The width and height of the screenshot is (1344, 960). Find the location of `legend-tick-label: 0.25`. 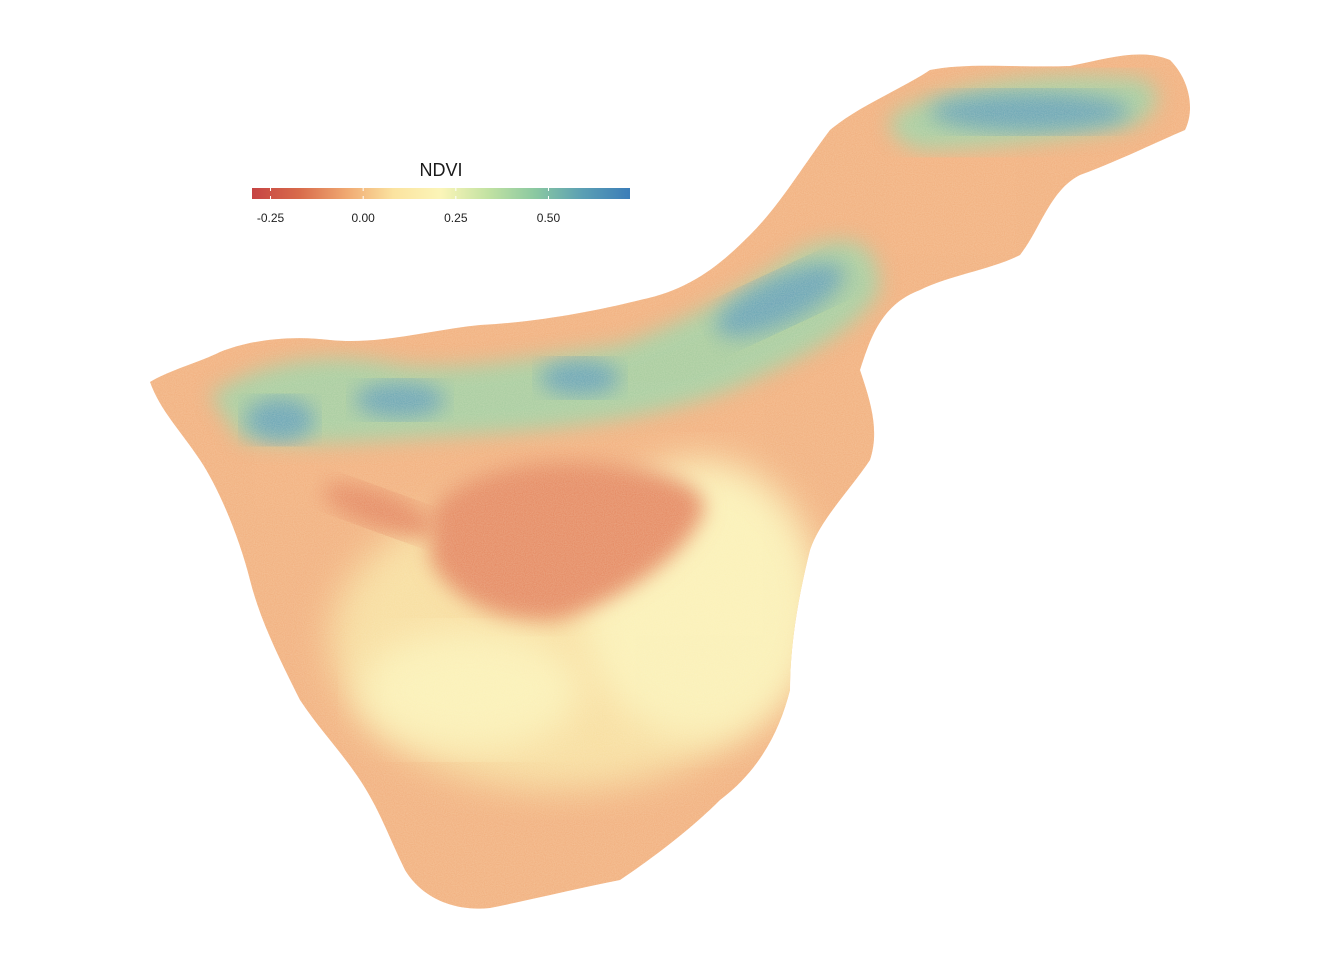

legend-tick-label: 0.25 is located at coordinates (456, 218).